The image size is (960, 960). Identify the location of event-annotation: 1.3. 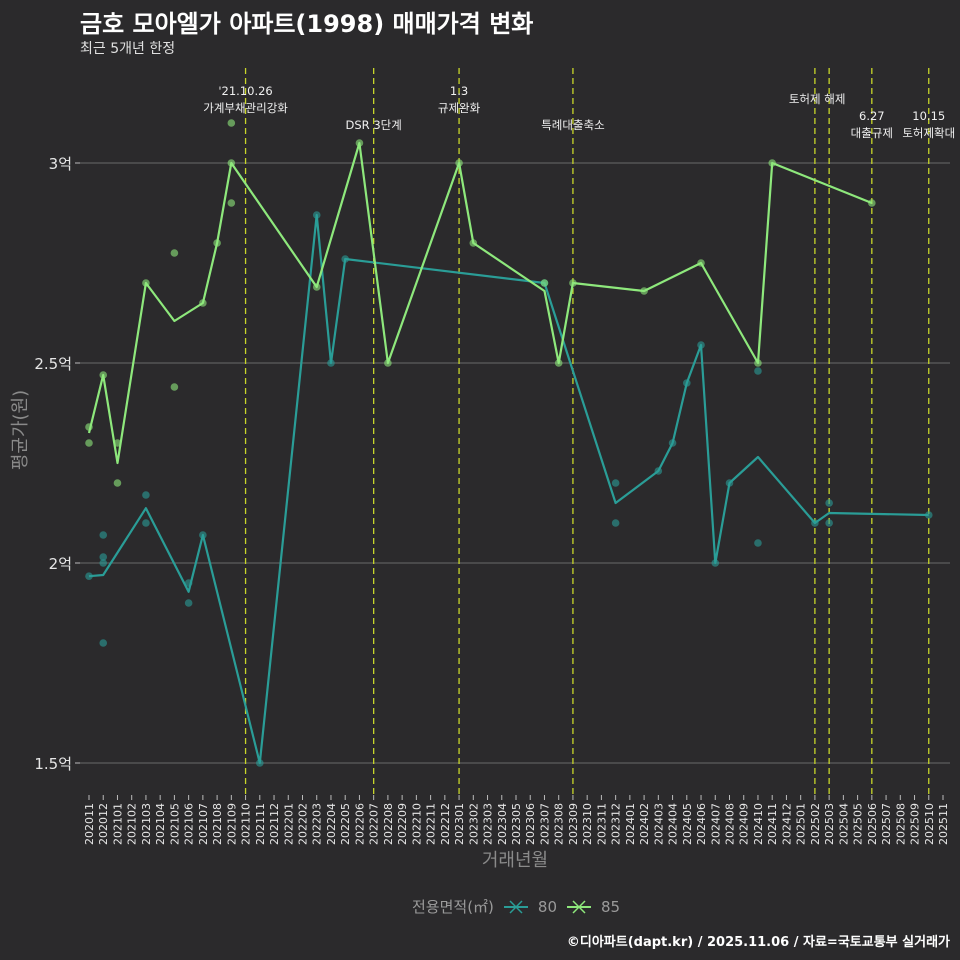
(459, 91).